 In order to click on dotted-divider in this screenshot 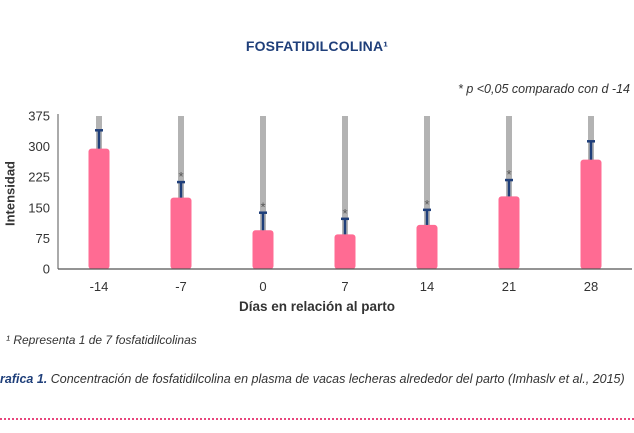, I will do `click(317, 419)`.